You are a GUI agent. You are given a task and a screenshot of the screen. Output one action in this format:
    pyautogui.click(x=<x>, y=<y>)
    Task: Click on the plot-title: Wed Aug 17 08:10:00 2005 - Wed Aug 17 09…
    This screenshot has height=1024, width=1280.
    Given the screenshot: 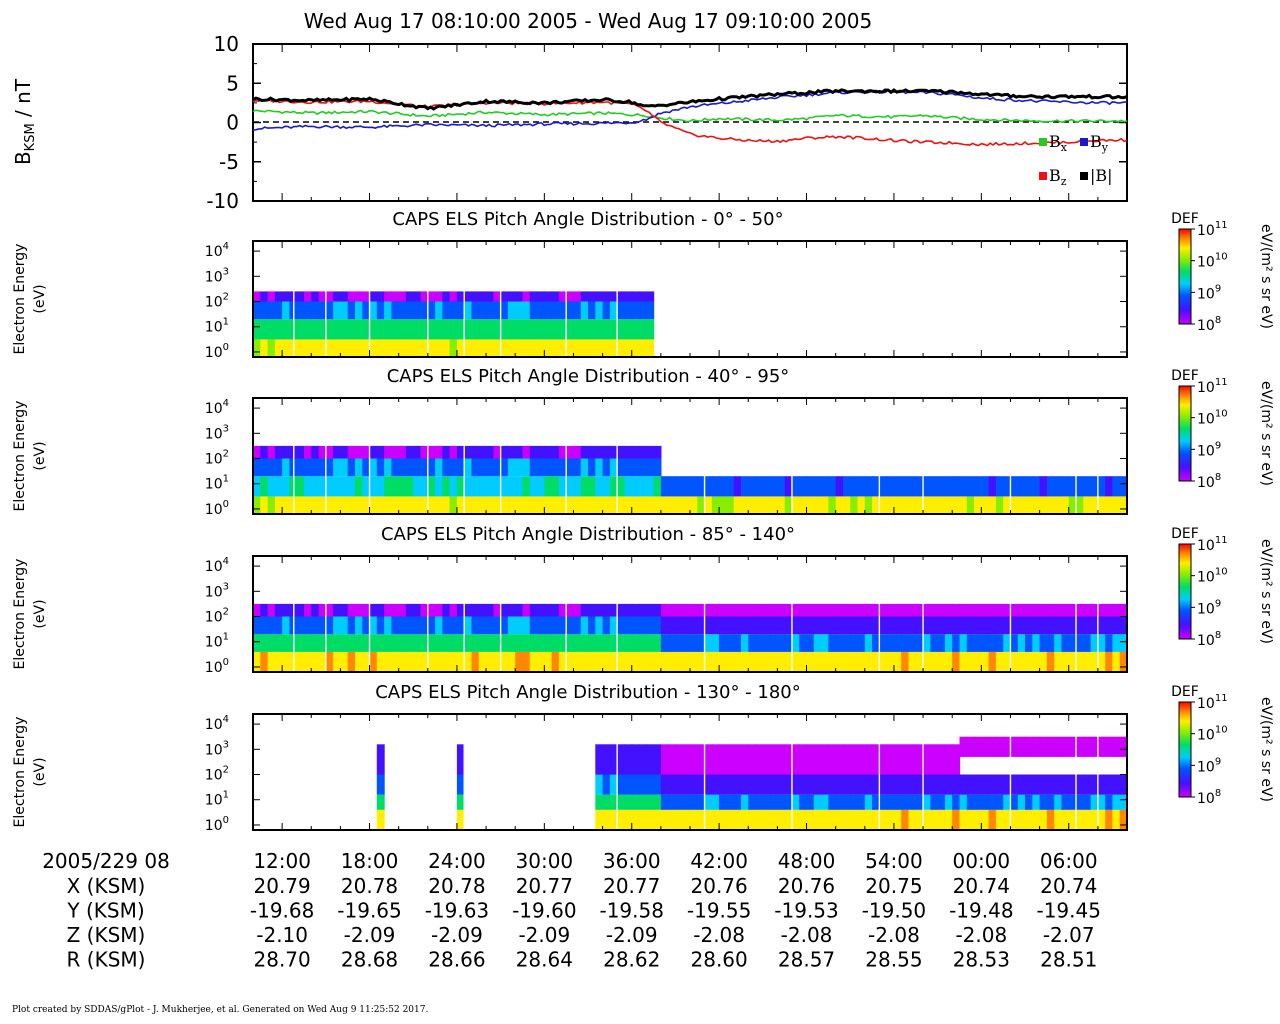 What is the action you would take?
    pyautogui.click(x=588, y=21)
    